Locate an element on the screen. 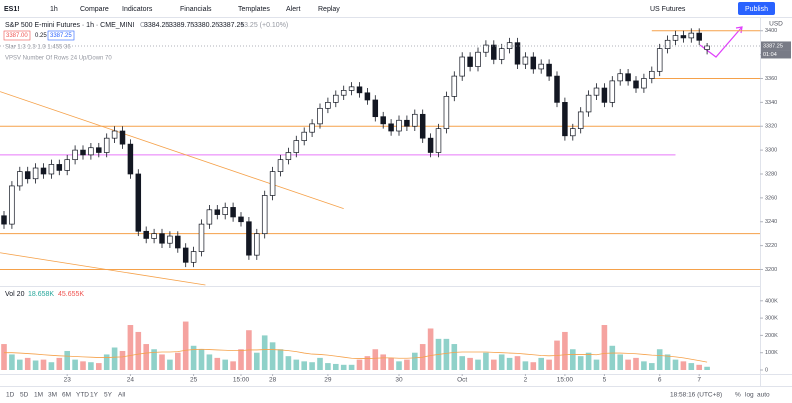 The width and height of the screenshot is (792, 403). publish-label: Publish is located at coordinates (756, 9).